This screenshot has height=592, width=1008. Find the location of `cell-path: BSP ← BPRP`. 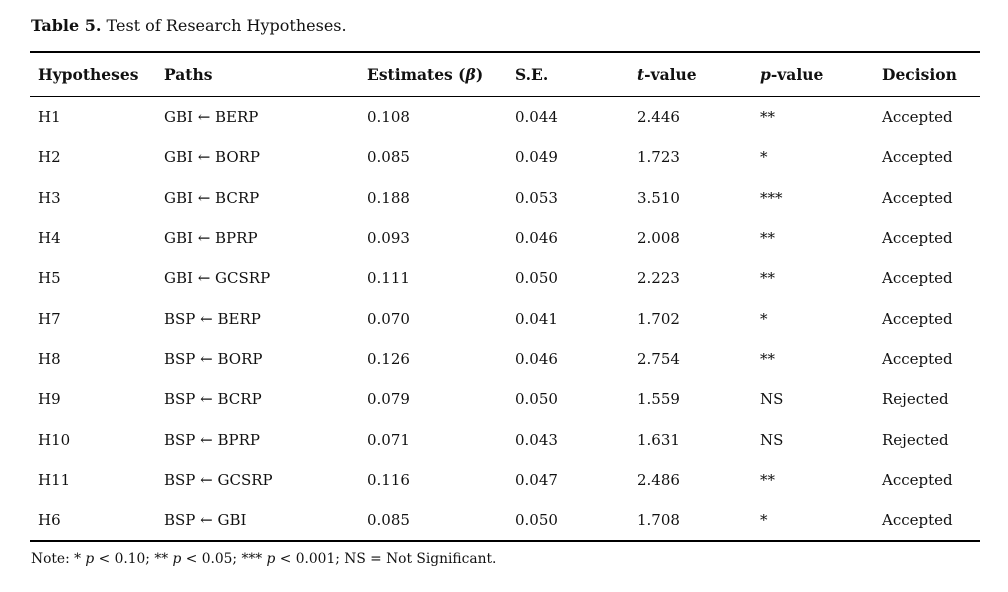

cell-path: BSP ← BPRP is located at coordinates (212, 439).